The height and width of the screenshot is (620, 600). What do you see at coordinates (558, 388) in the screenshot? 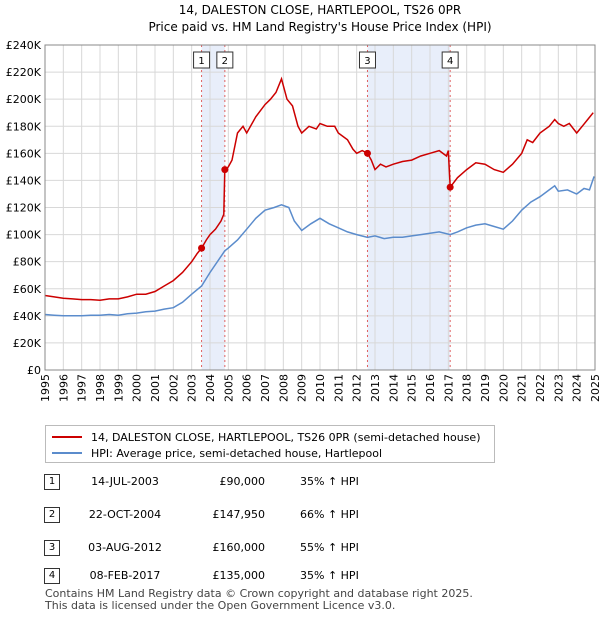
I see `x-tick-label: 2023` at bounding box center [558, 388].